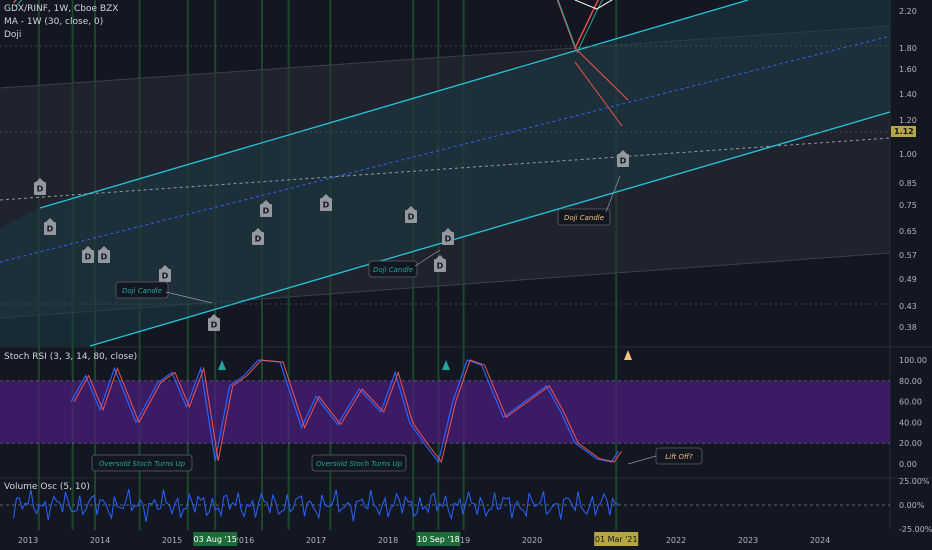 Image resolution: width=932 pixels, height=550 pixels. Describe the element at coordinates (908, 48) in the screenshot. I see `price-tick: 1.80` at that location.